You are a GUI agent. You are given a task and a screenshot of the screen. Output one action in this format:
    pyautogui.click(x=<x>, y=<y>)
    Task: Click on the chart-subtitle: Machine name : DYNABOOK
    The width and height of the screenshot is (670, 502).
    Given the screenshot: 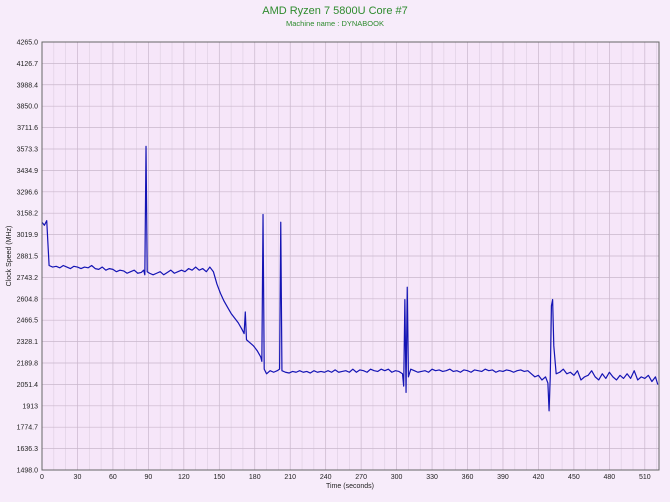 What is the action you would take?
    pyautogui.click(x=335, y=23)
    